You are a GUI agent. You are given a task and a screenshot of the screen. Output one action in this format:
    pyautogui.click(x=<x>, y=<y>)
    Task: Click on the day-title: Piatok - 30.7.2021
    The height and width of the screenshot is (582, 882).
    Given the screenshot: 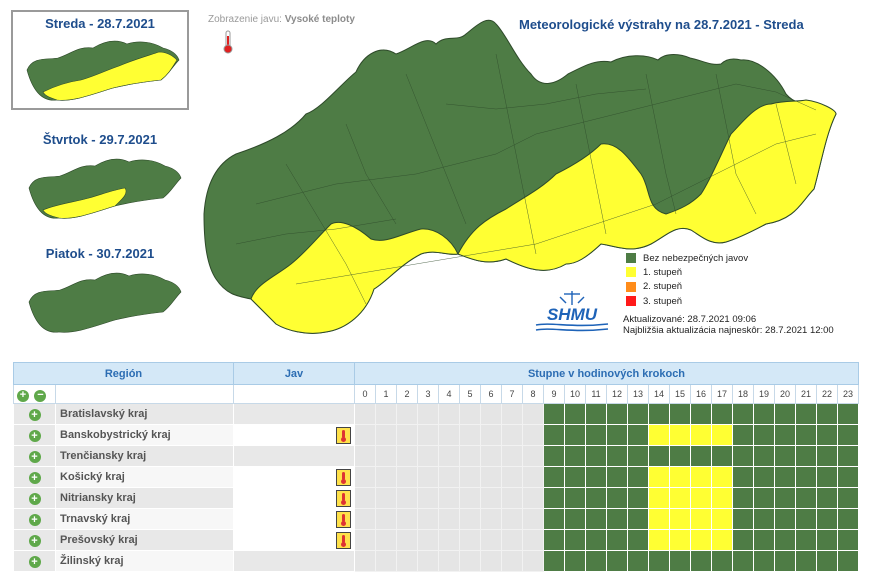 What is the action you would take?
    pyautogui.click(x=100, y=253)
    